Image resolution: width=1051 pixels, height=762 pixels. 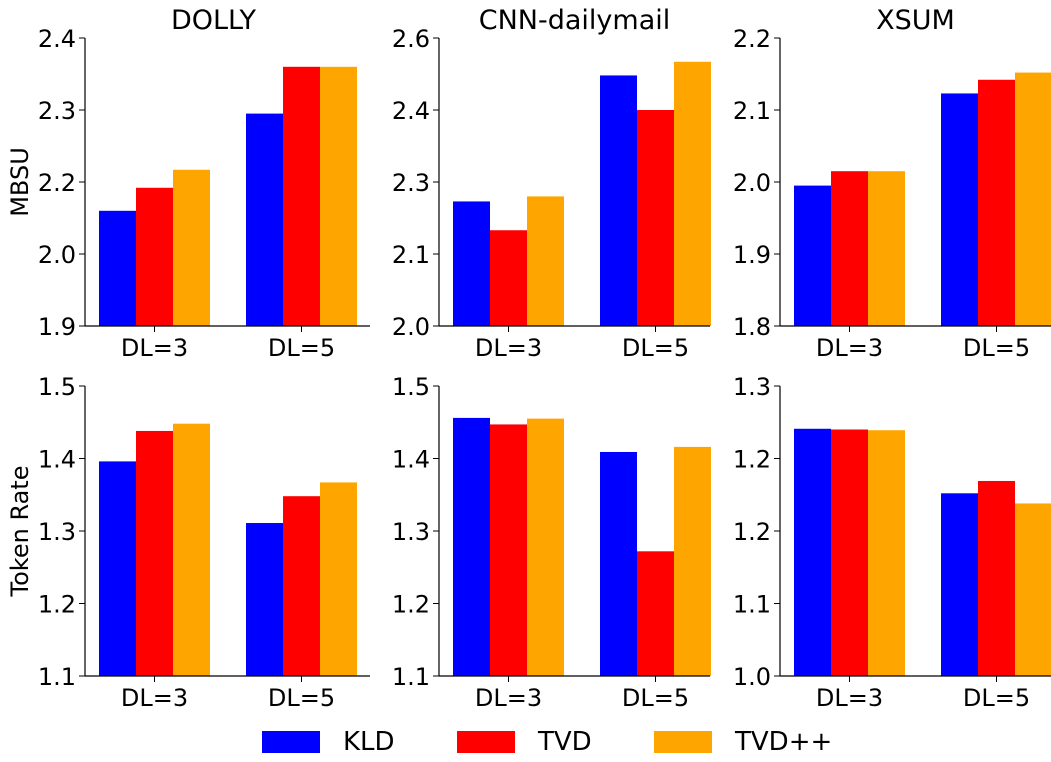 I want to click on y-tick-label-p6-0: 1.0, so click(x=752, y=677).